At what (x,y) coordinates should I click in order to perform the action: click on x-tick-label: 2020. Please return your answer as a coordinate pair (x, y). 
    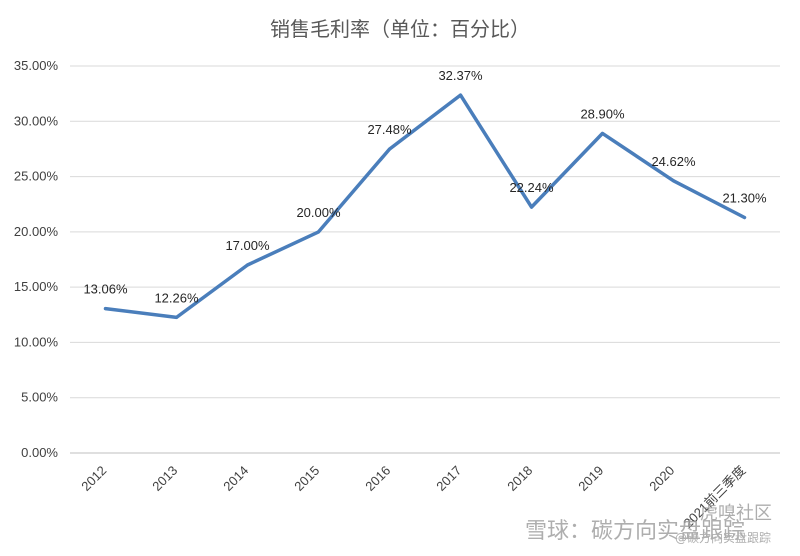
    Looking at the image, I should click on (661, 478).